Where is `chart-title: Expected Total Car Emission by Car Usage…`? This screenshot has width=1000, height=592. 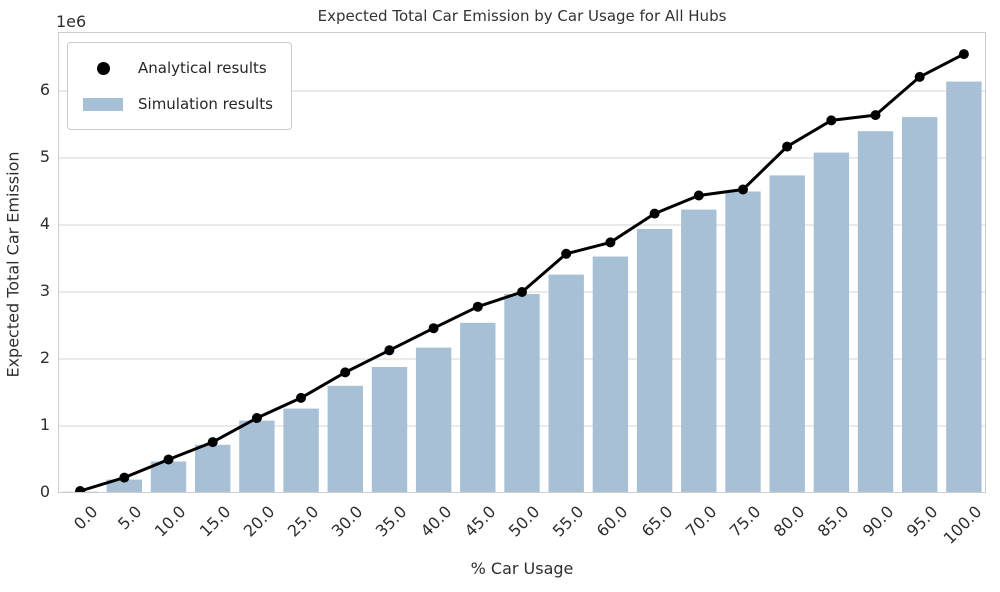 chart-title: Expected Total Car Emission by Car Usage… is located at coordinates (522, 16).